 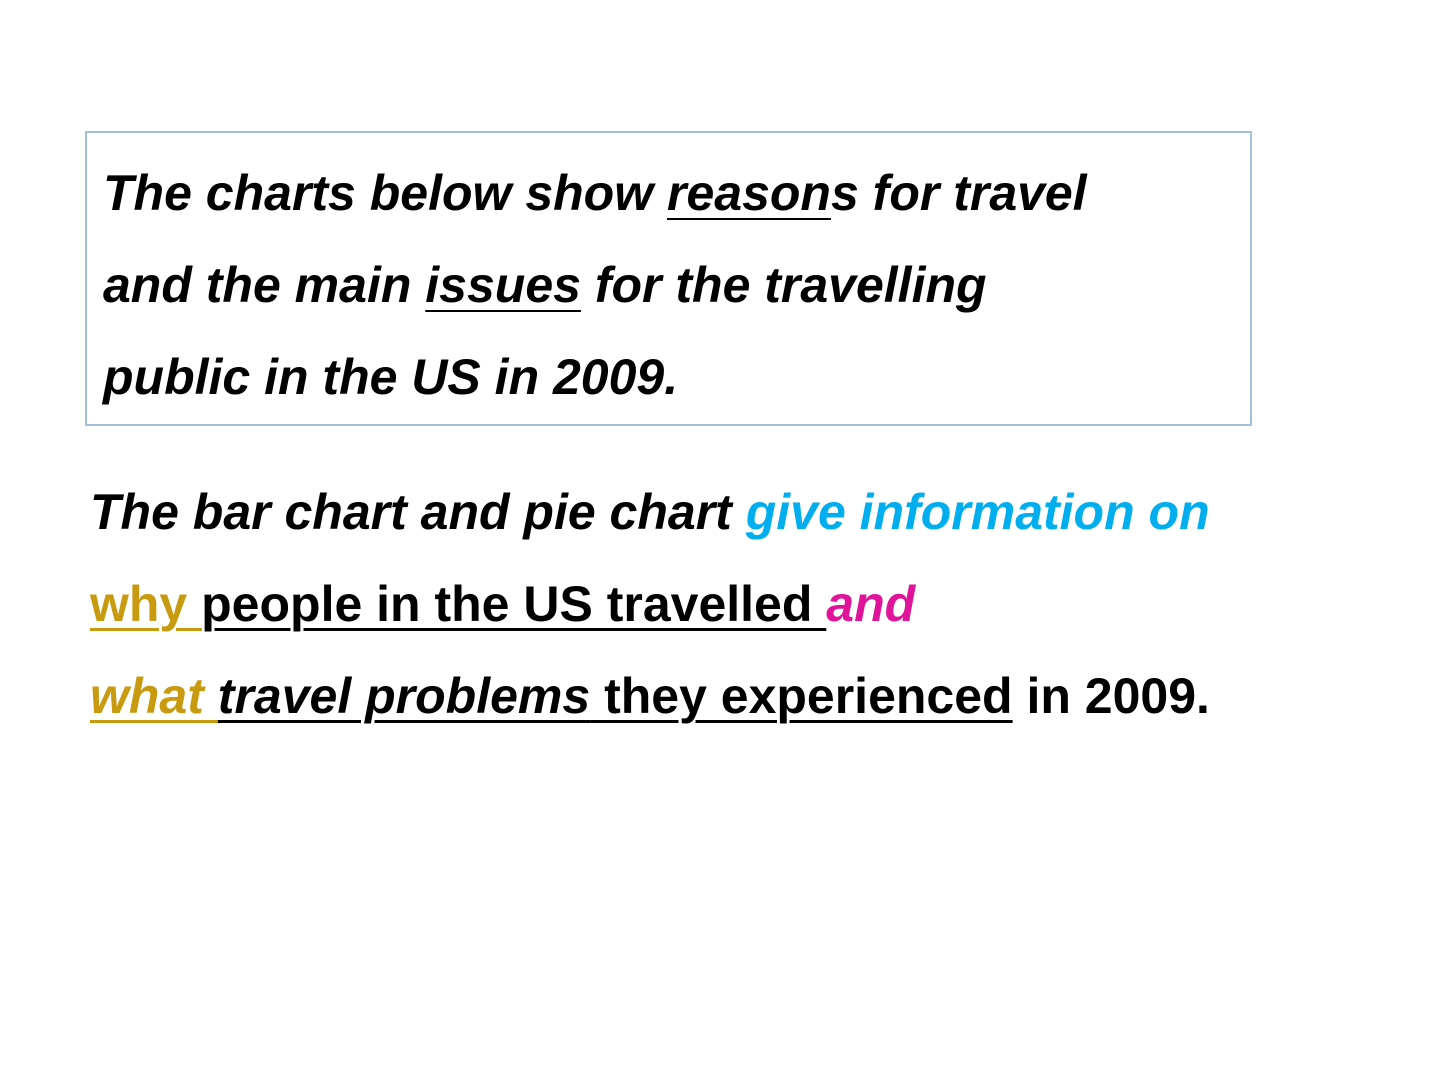 What do you see at coordinates (801, 696) in the screenshot?
I see `paraphrase-segment: they experienced` at bounding box center [801, 696].